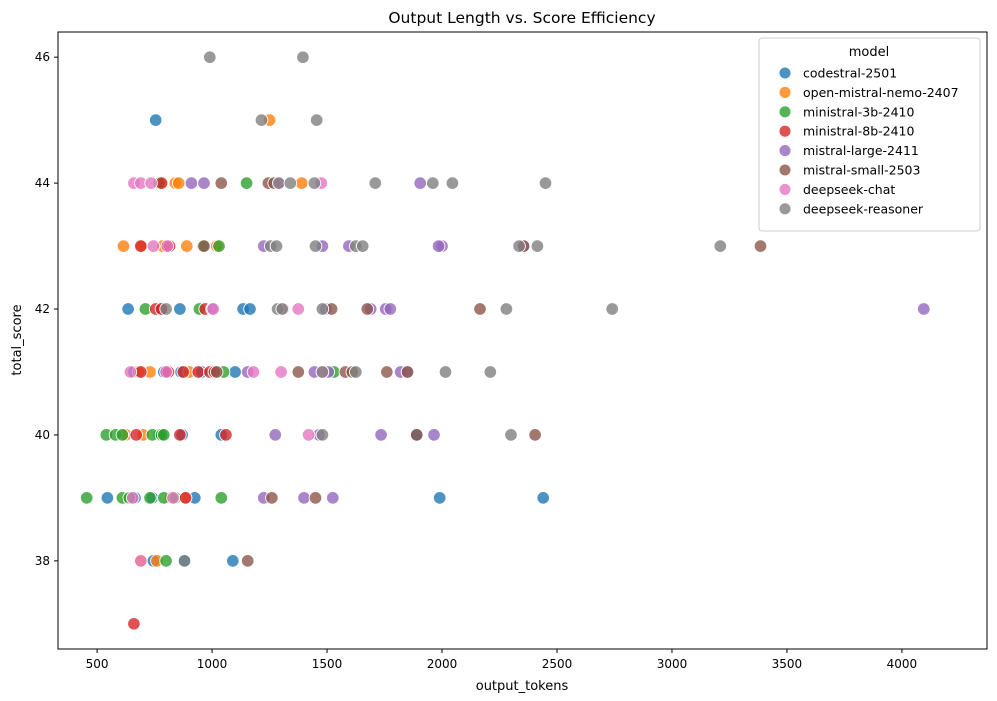 This screenshot has width=997, height=701. I want to click on x-axis-label: output_tokens, so click(522, 686).